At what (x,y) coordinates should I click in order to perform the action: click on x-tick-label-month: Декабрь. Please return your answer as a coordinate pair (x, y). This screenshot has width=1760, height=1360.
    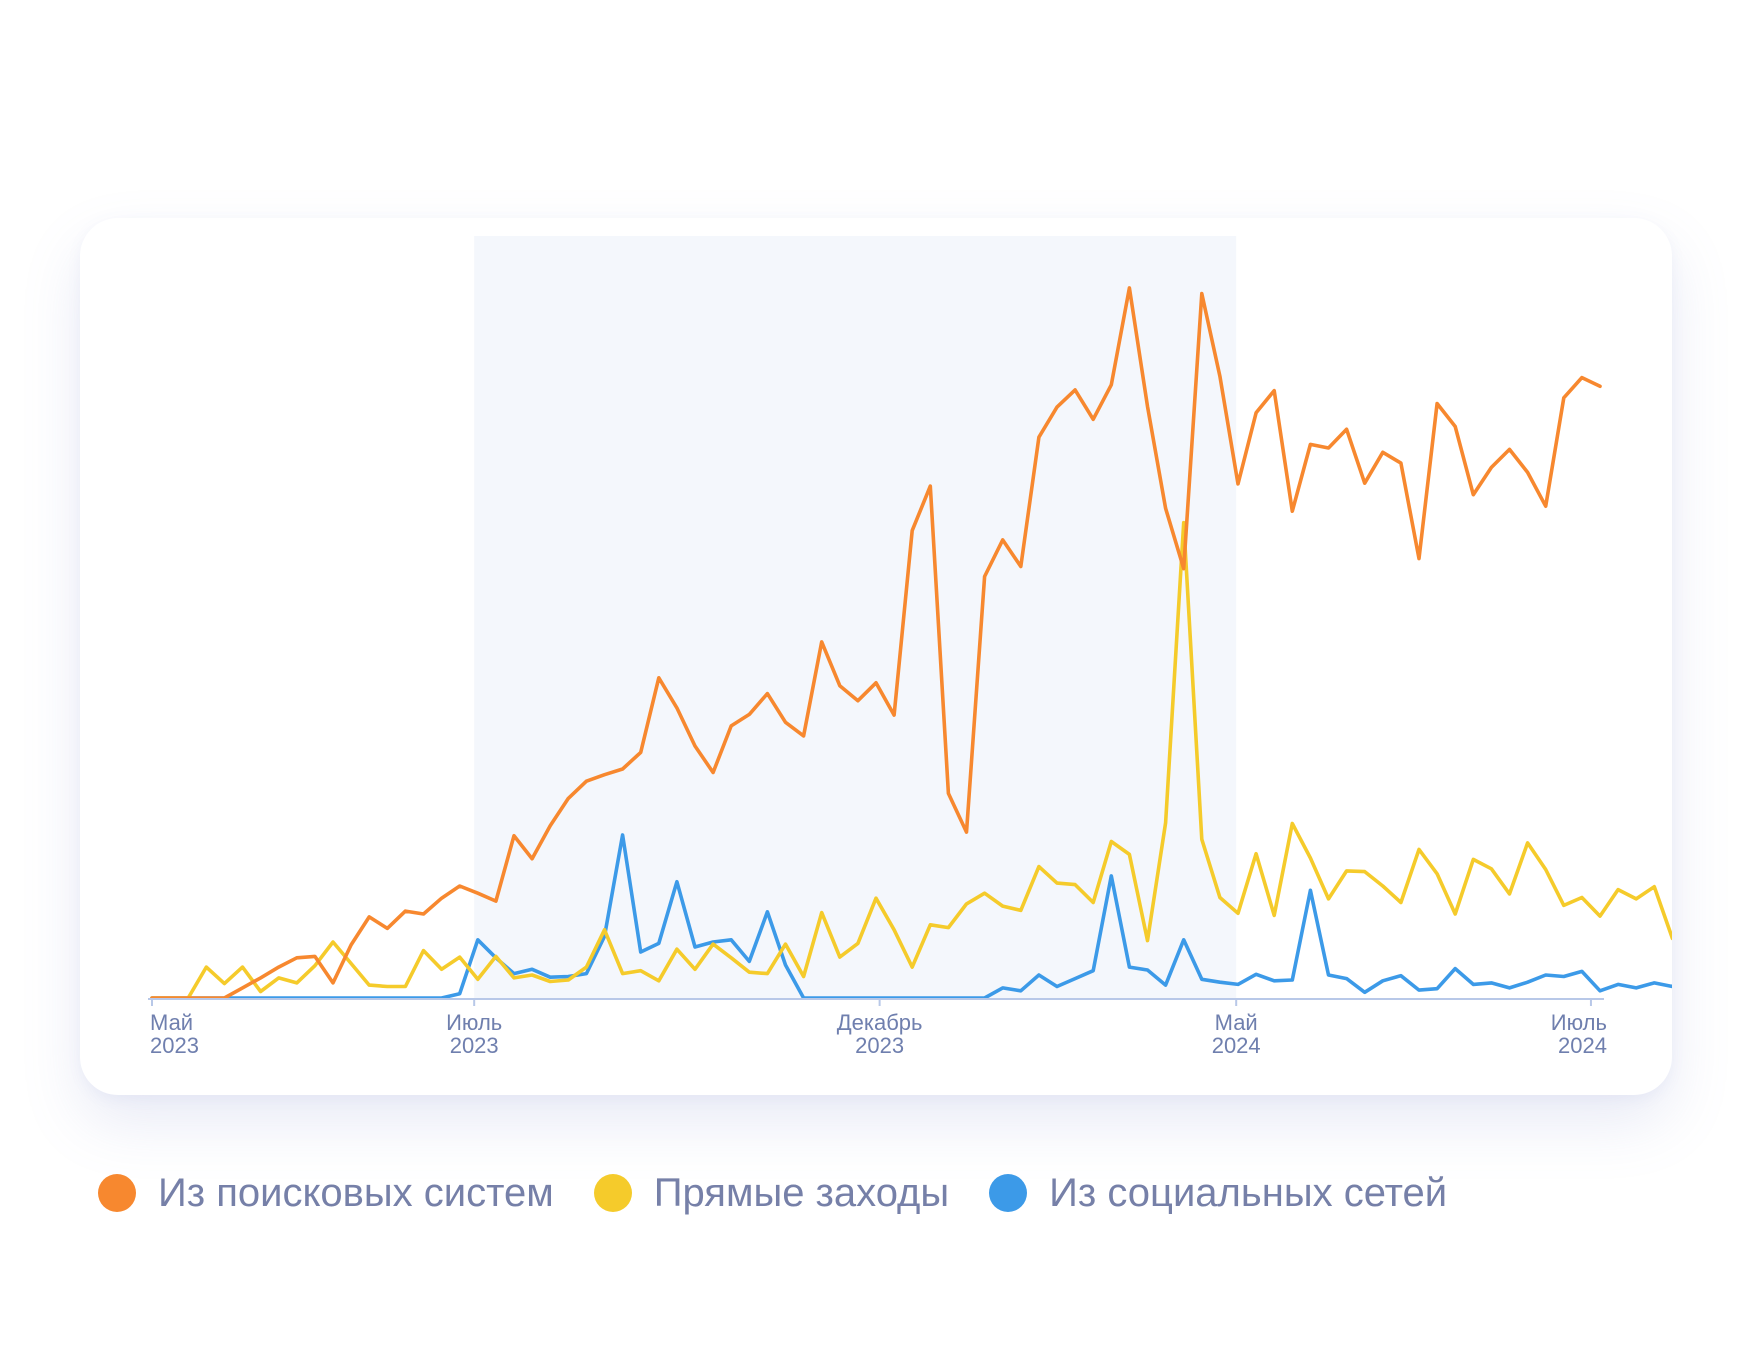
    Looking at the image, I should click on (880, 1022).